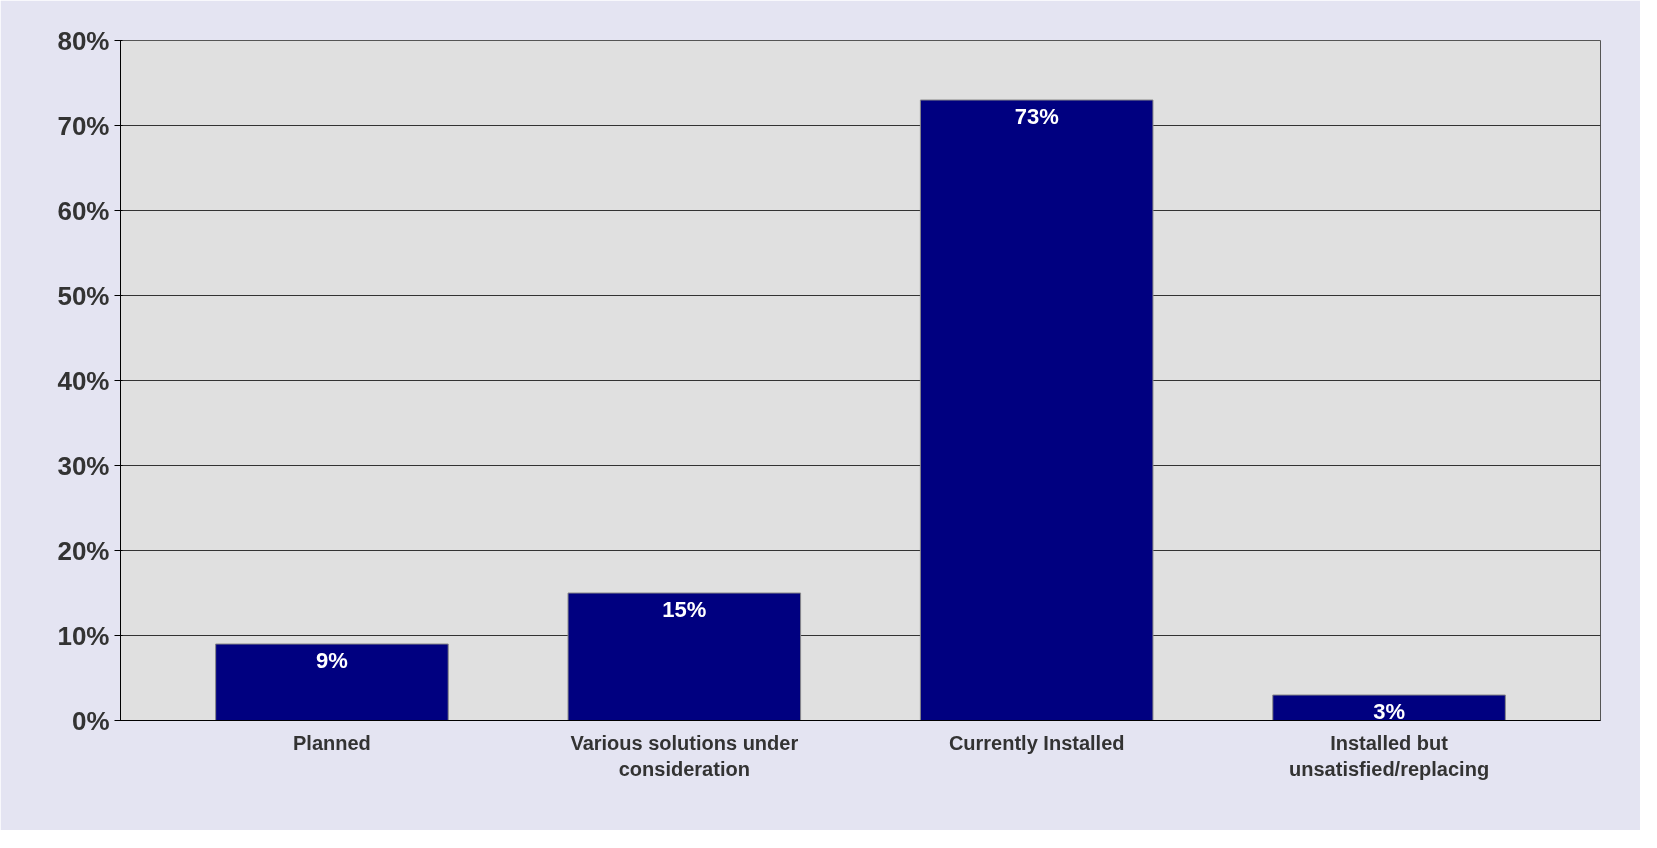  Describe the element at coordinates (1389, 711) in the screenshot. I see `data-label: 3%` at that location.